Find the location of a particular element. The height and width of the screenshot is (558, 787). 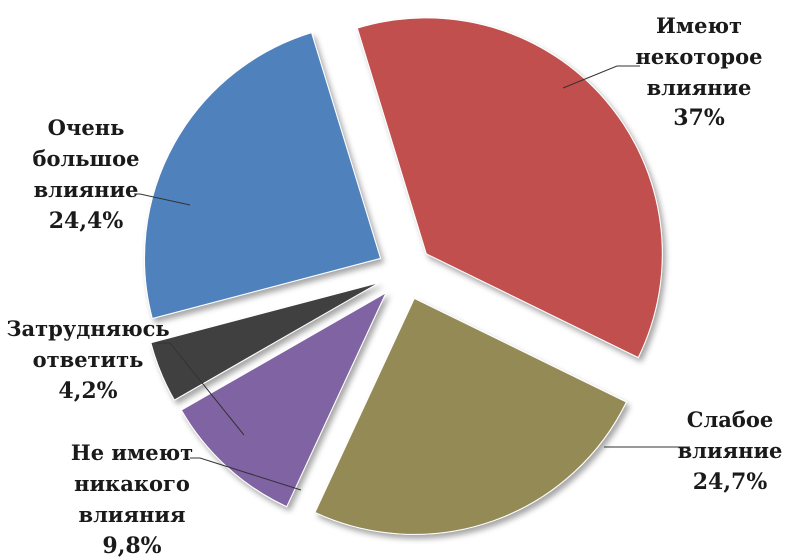

slice-value-label: 37% is located at coordinates (699, 118).